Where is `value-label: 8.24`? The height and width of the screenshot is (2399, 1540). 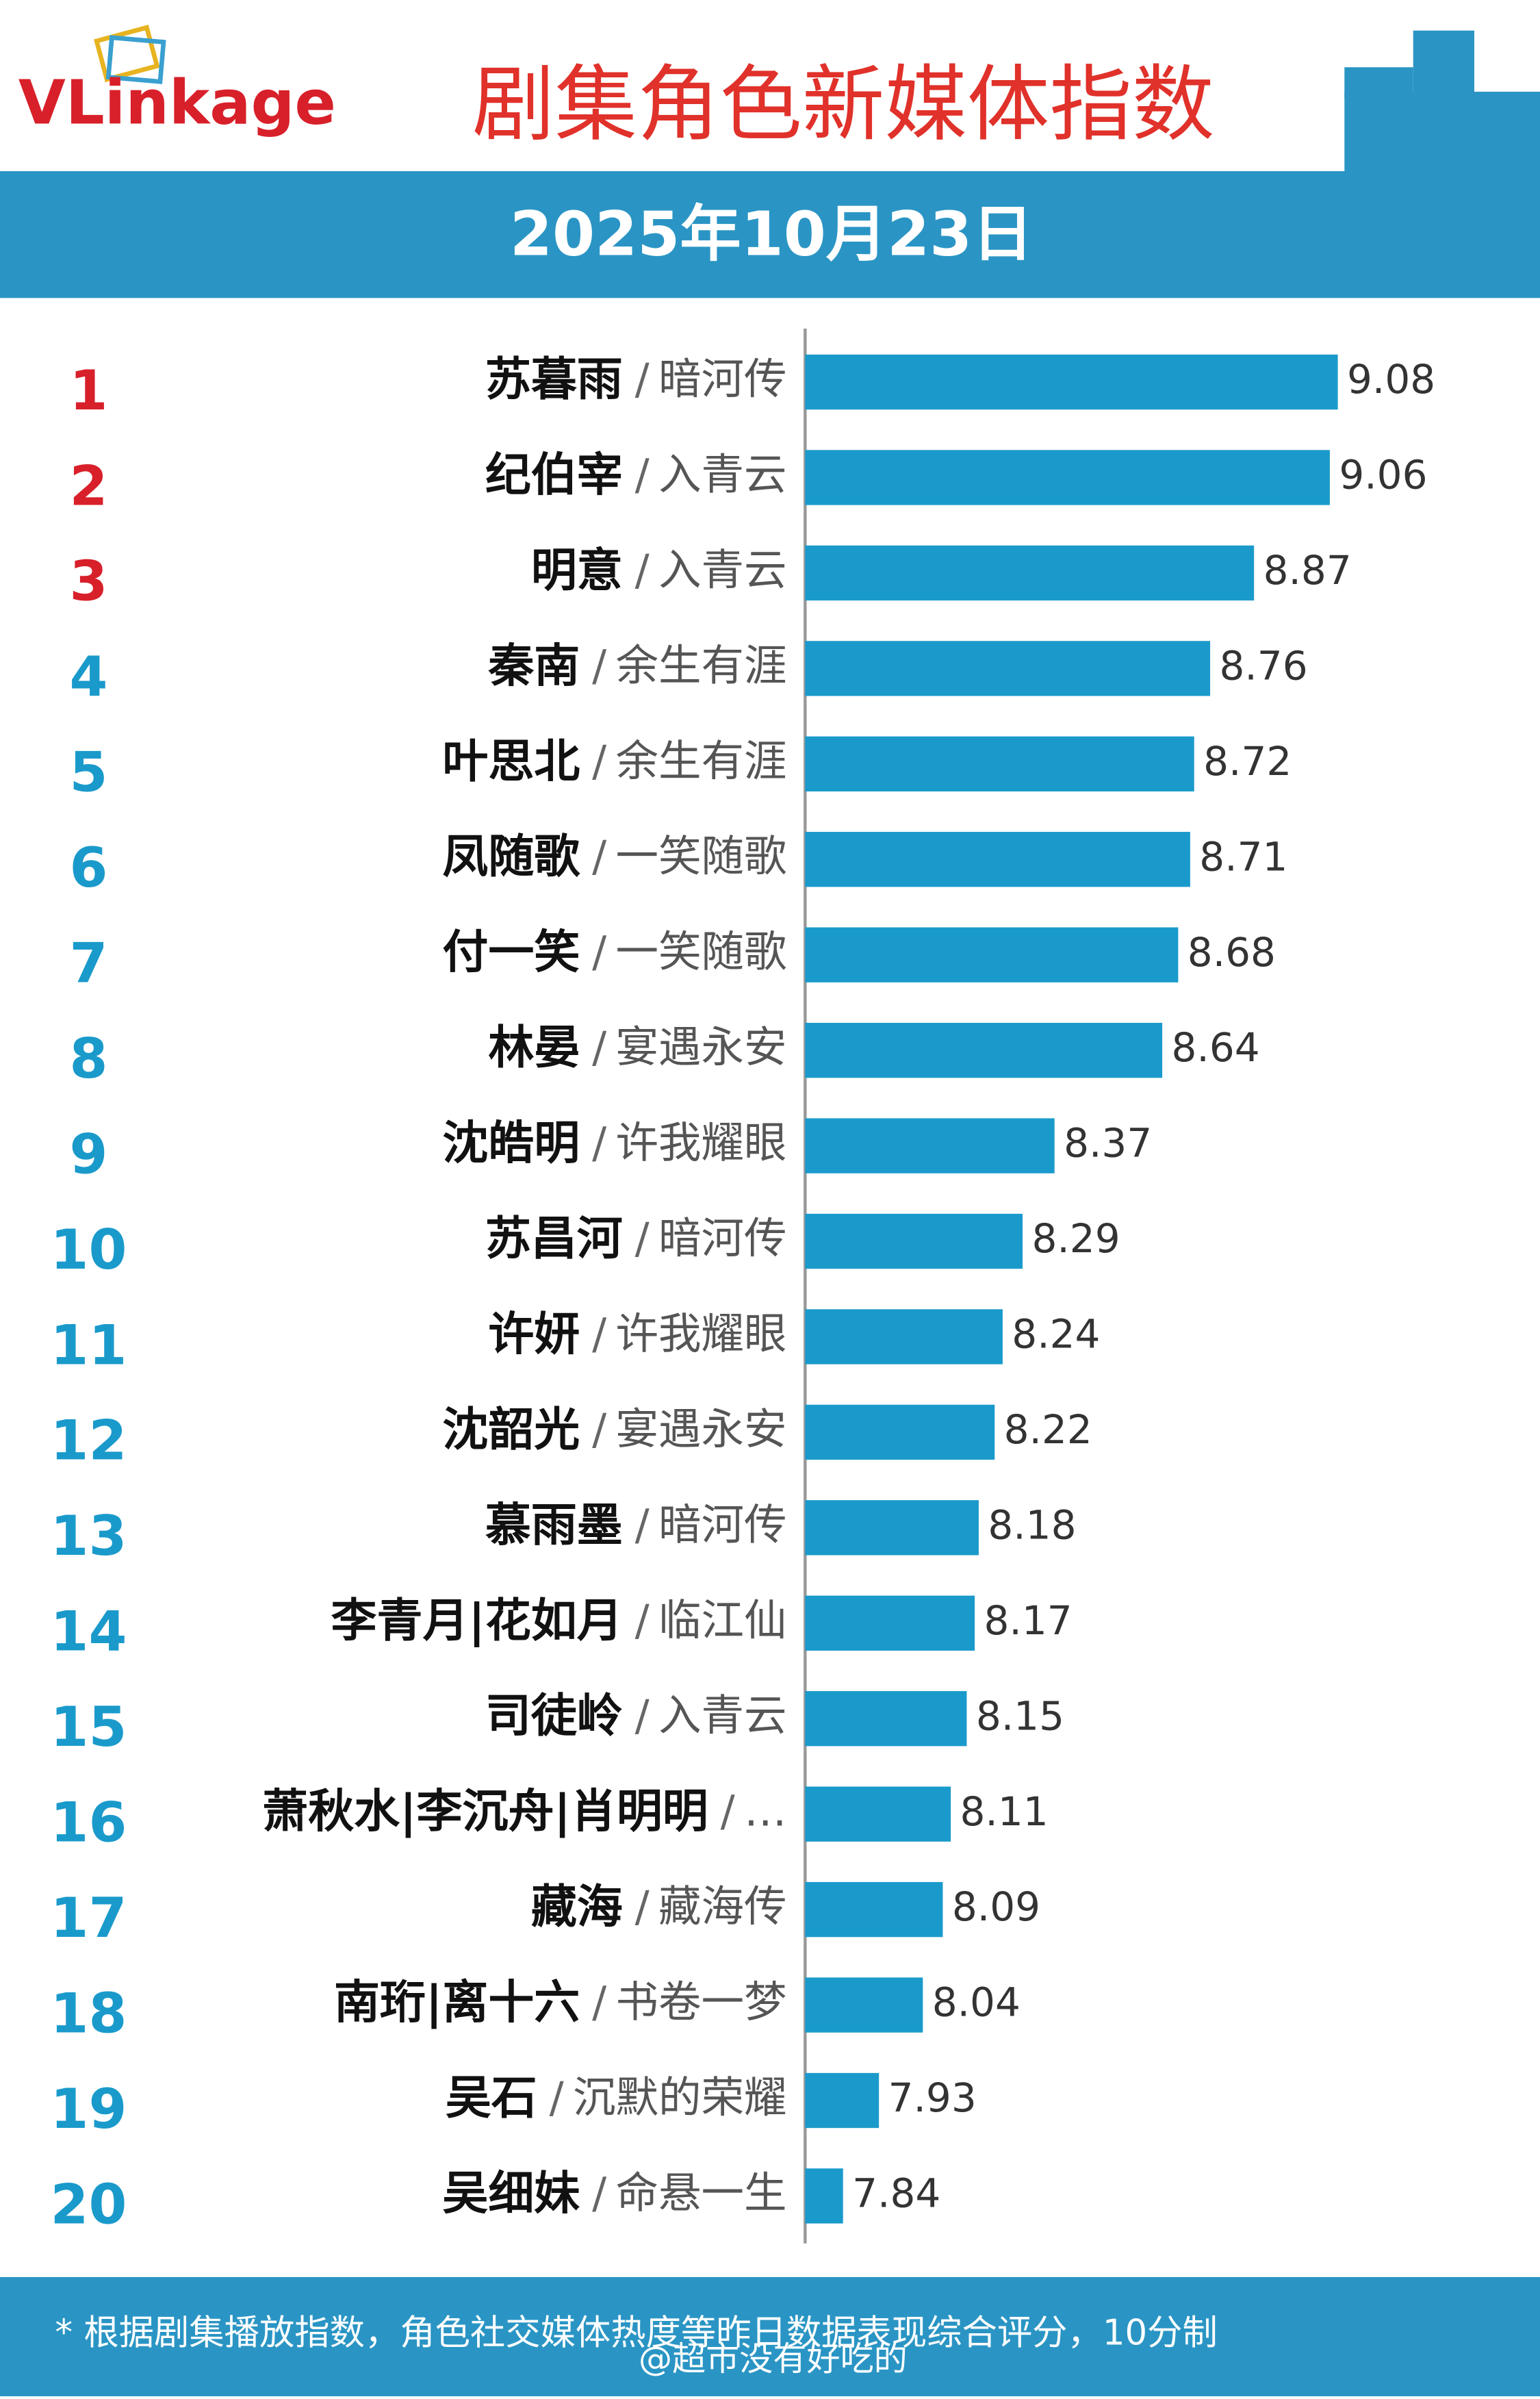 value-label: 8.24 is located at coordinates (1056, 1334).